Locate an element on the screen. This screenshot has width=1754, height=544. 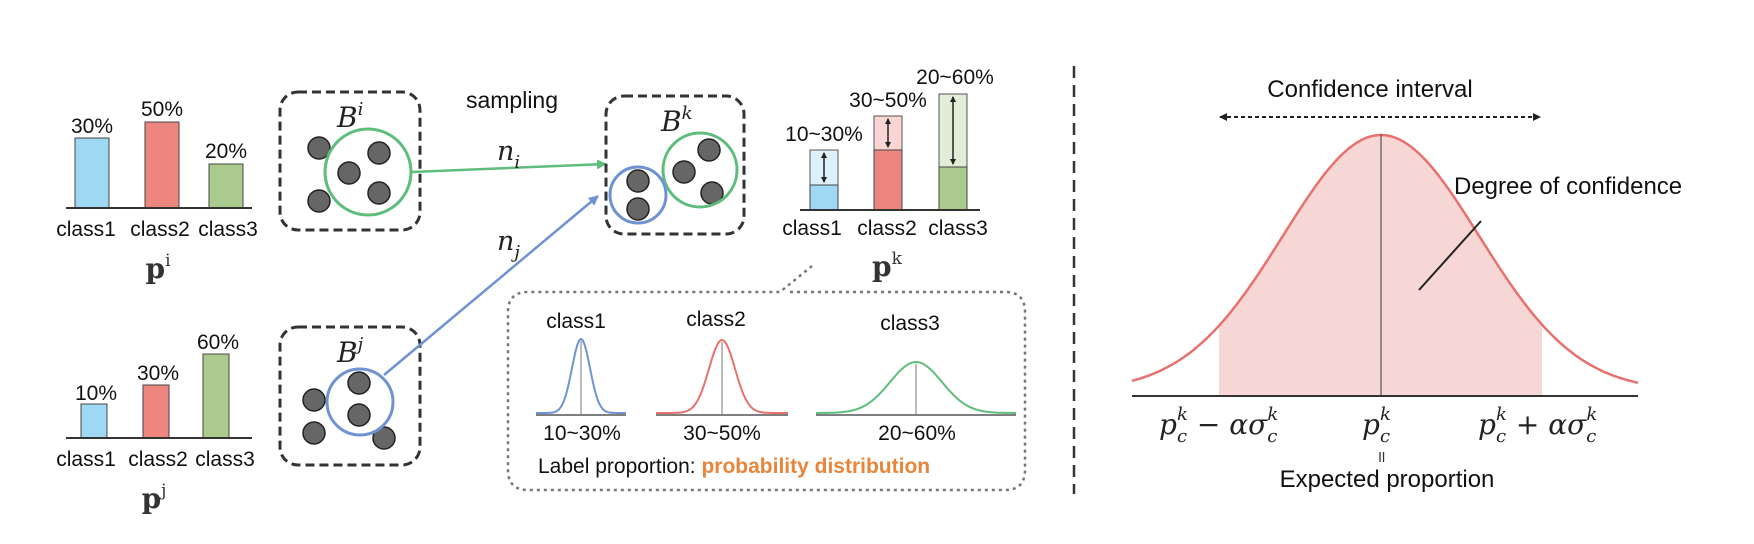
label-pj: pj is located at coordinates (154, 498).